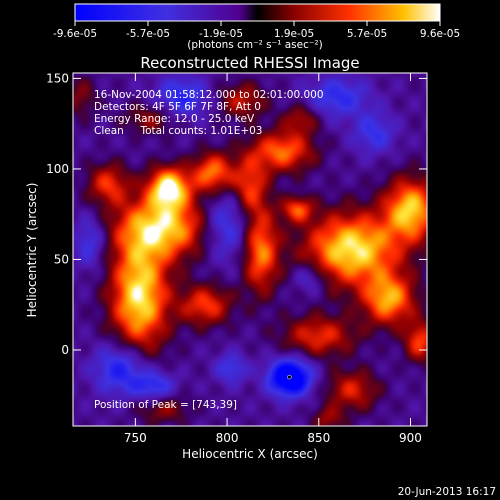 Image resolution: width=500 pixels, height=500 pixels. Describe the element at coordinates (250, 454) in the screenshot. I see `x-axis-label: Heliocentric X (arcsec)` at that location.